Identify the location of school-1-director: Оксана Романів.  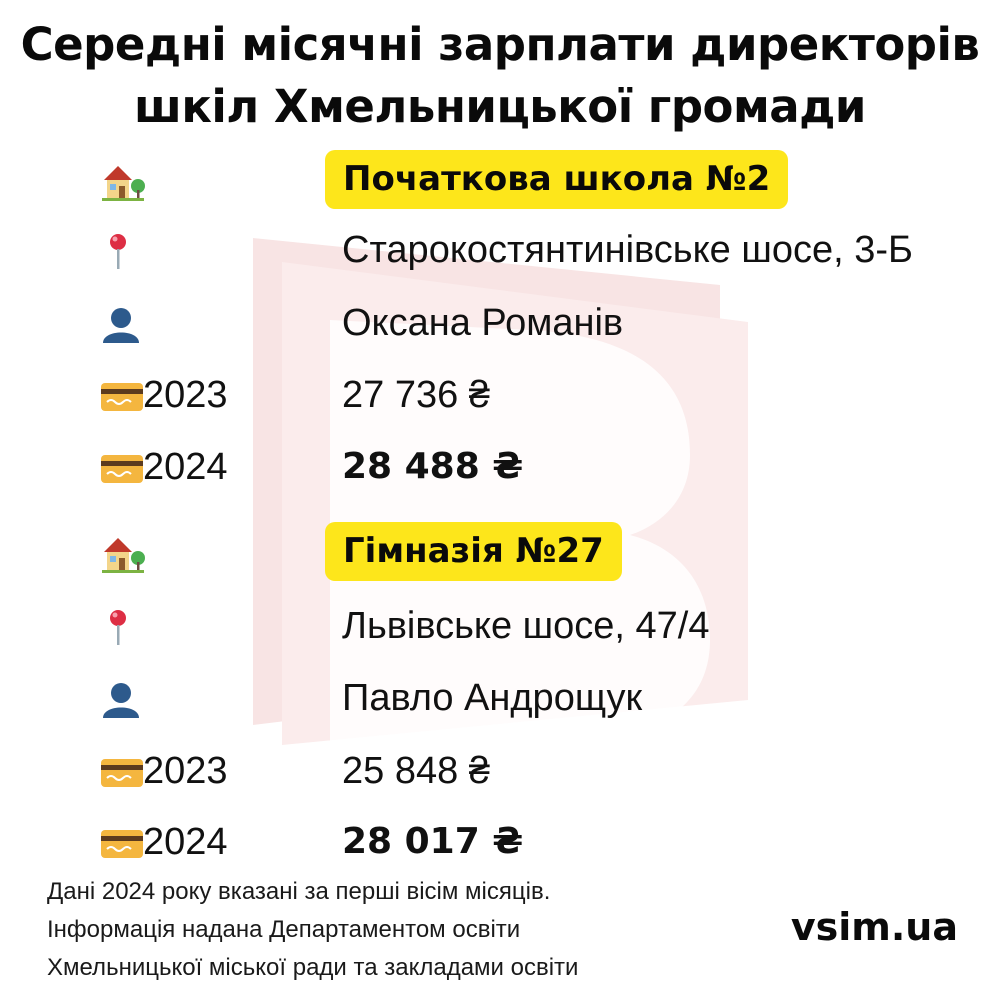
(483, 323).